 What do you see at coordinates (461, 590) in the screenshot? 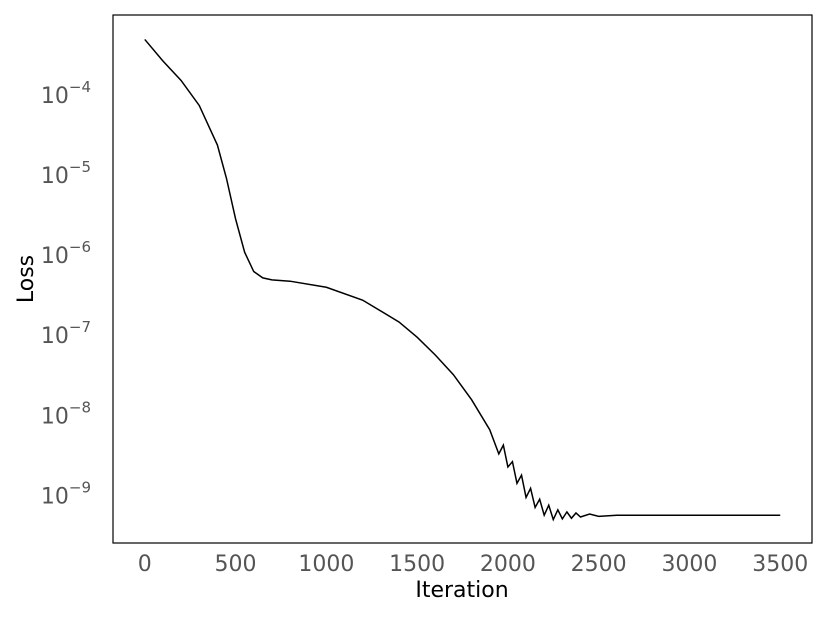
I see `x-axis-label: Iteration` at bounding box center [461, 590].